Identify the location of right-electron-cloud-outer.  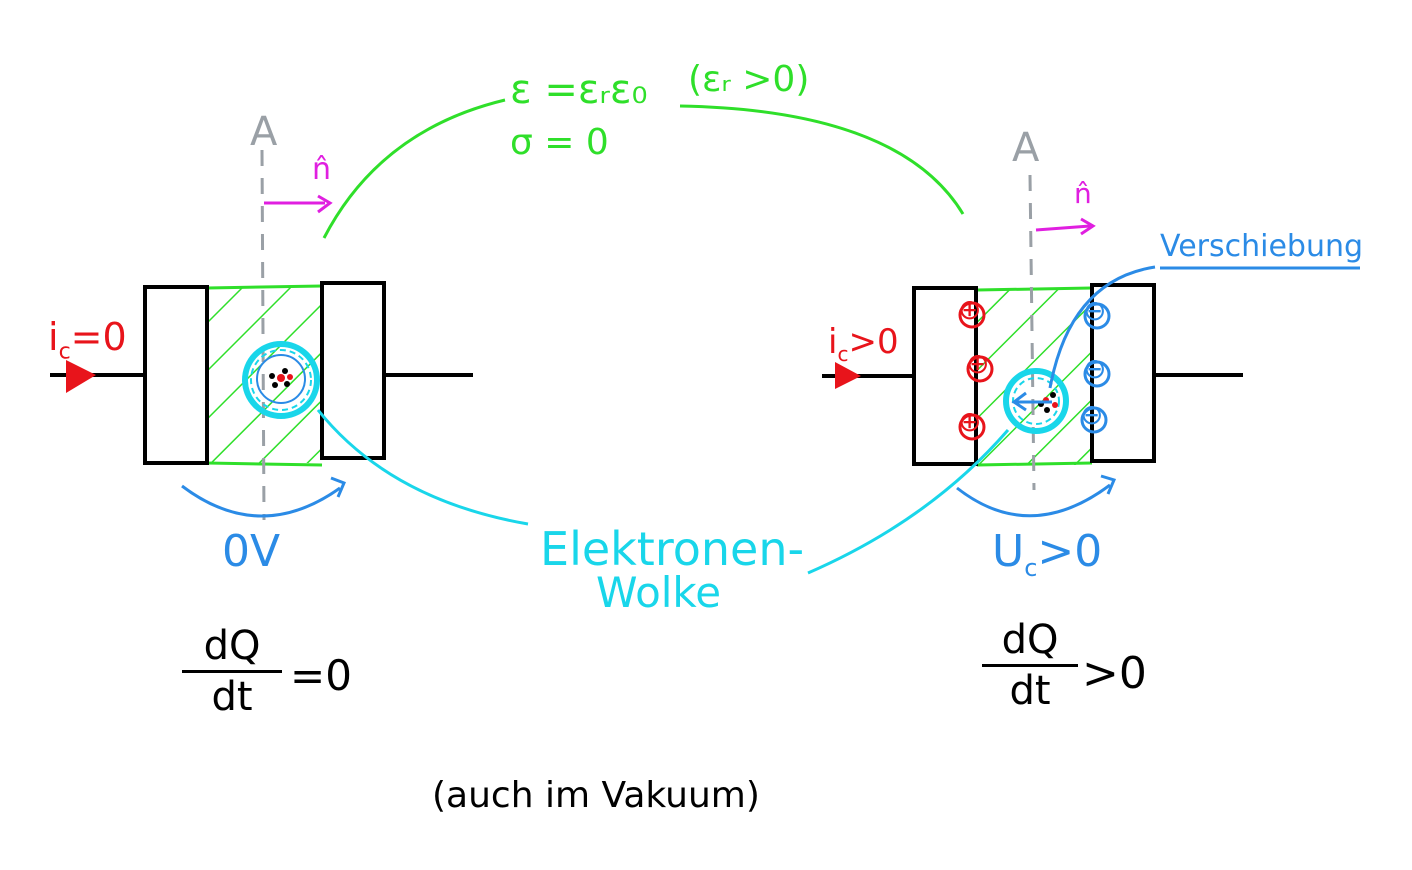
(1036, 401).